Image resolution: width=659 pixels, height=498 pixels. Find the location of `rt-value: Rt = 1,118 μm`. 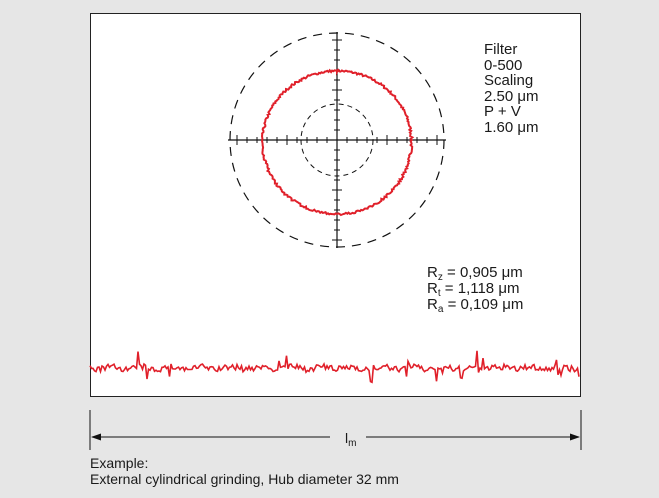

rt-value: Rt = 1,118 μm is located at coordinates (473, 290).